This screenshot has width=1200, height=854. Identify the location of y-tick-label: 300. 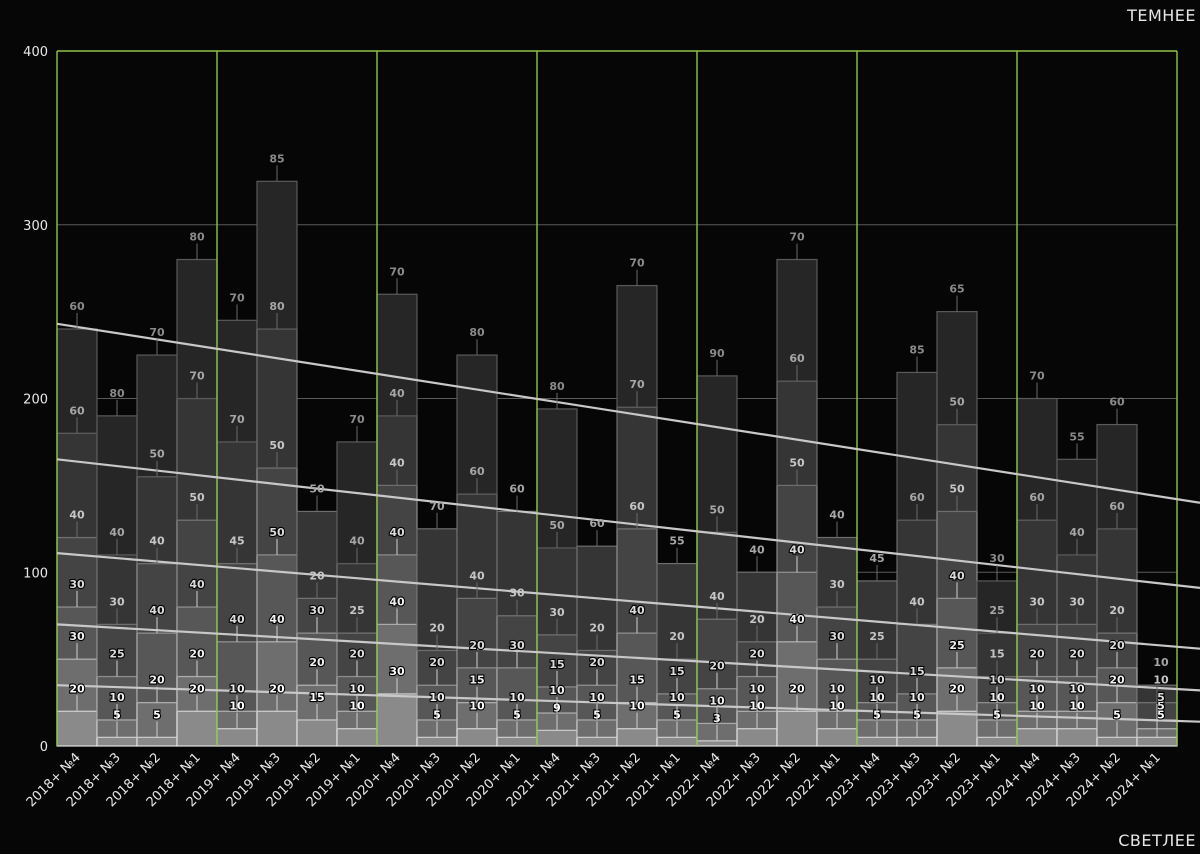
(35, 226).